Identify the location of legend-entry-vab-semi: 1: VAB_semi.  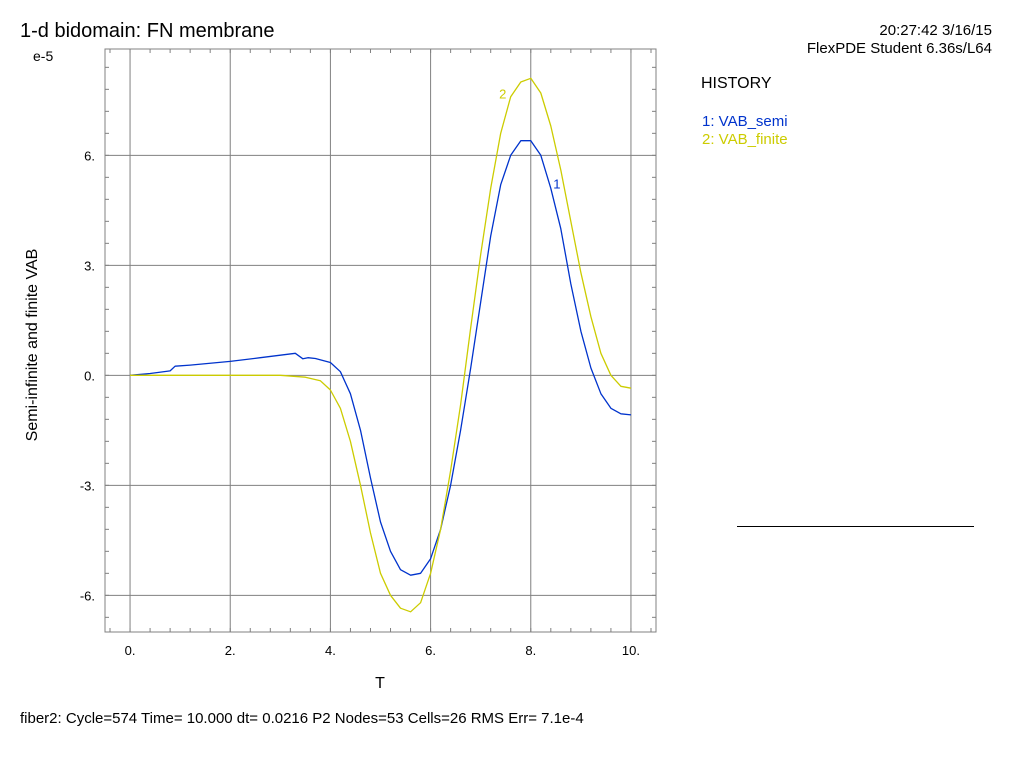
(745, 121).